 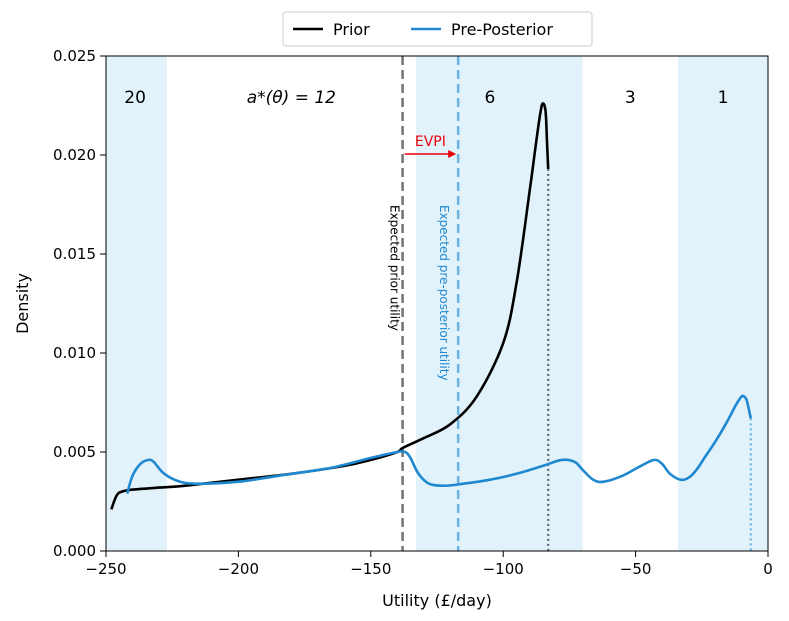 I want to click on expected-prior-utility-label: Expected prior utility, so click(x=395, y=268).